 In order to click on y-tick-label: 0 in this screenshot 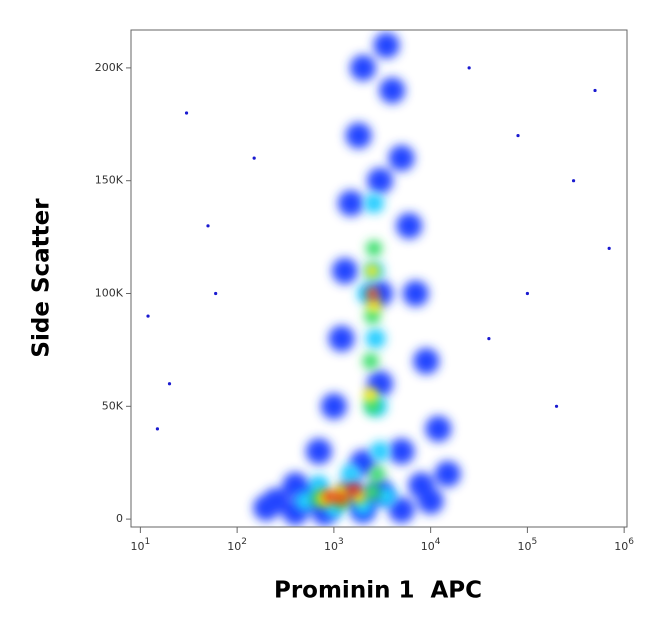, I will do `click(119, 518)`.